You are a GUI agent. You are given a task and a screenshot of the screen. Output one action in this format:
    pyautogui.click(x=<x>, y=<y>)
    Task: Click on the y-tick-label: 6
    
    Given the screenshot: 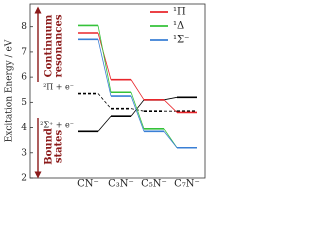 What is the action you would take?
    pyautogui.click(x=24, y=78)
    